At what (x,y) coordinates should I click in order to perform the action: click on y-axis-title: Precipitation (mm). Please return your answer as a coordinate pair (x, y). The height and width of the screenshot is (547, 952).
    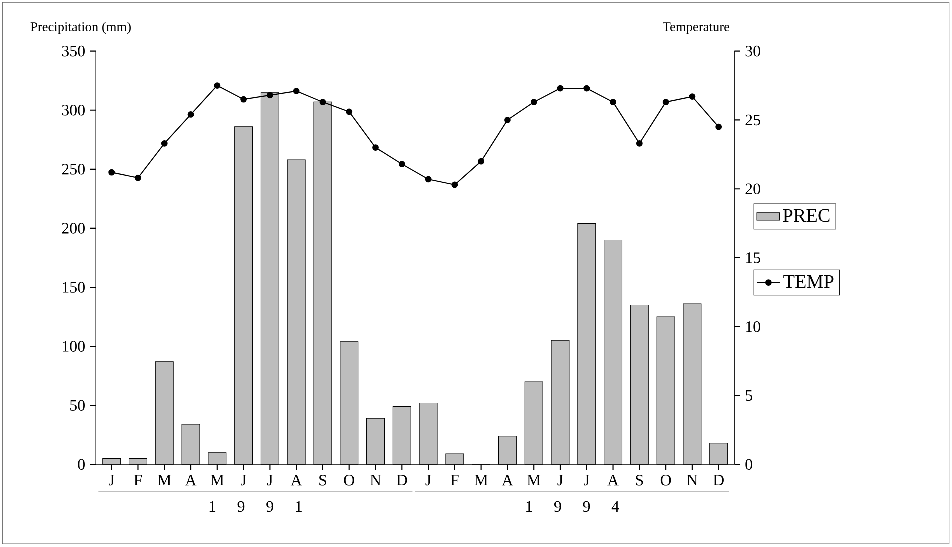
    Looking at the image, I should click on (80, 28).